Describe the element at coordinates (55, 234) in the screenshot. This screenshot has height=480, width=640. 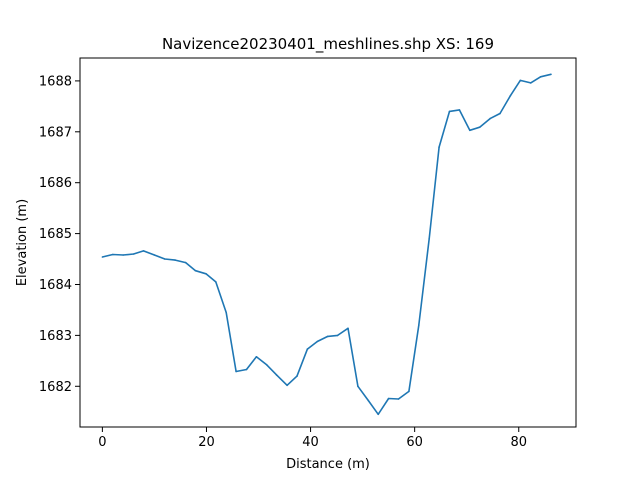
I see `y-tick-label: 1685` at that location.